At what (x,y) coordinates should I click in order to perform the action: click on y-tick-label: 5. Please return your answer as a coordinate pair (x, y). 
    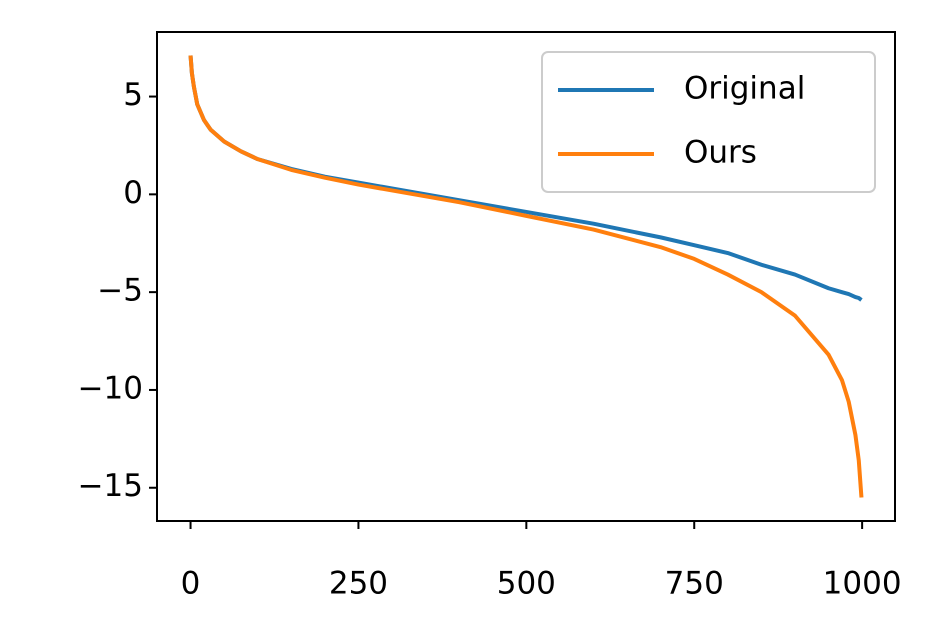
    Looking at the image, I should click on (133, 95).